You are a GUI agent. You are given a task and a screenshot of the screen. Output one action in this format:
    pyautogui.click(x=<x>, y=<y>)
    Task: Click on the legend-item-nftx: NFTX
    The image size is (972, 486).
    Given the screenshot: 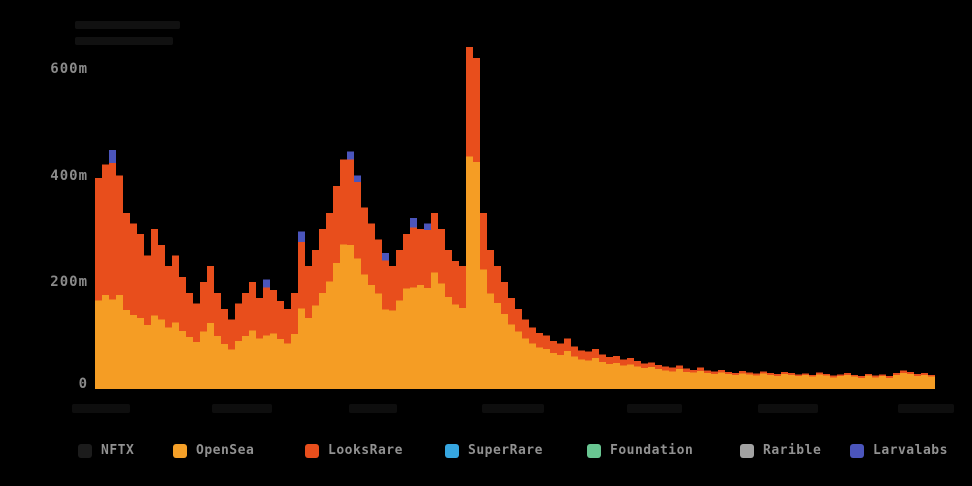 What is the action you would take?
    pyautogui.click(x=106, y=450)
    